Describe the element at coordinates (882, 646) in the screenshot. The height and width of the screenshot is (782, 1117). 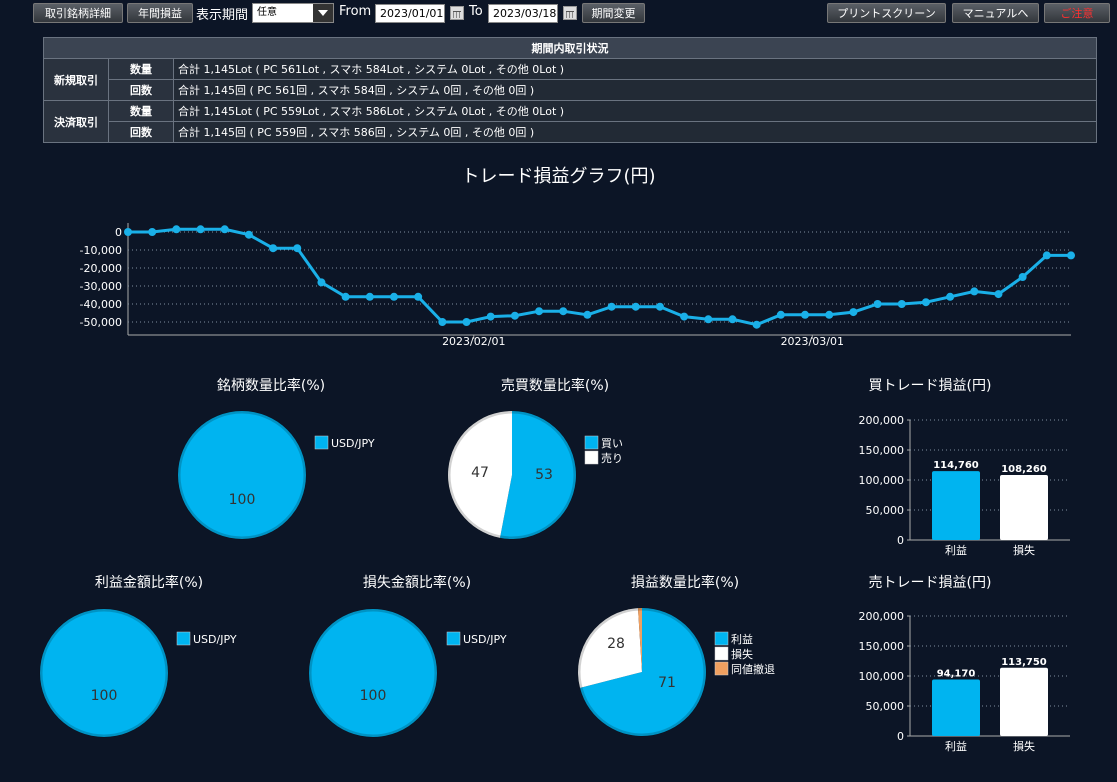
I see `y-tick-label: 150,000` at that location.